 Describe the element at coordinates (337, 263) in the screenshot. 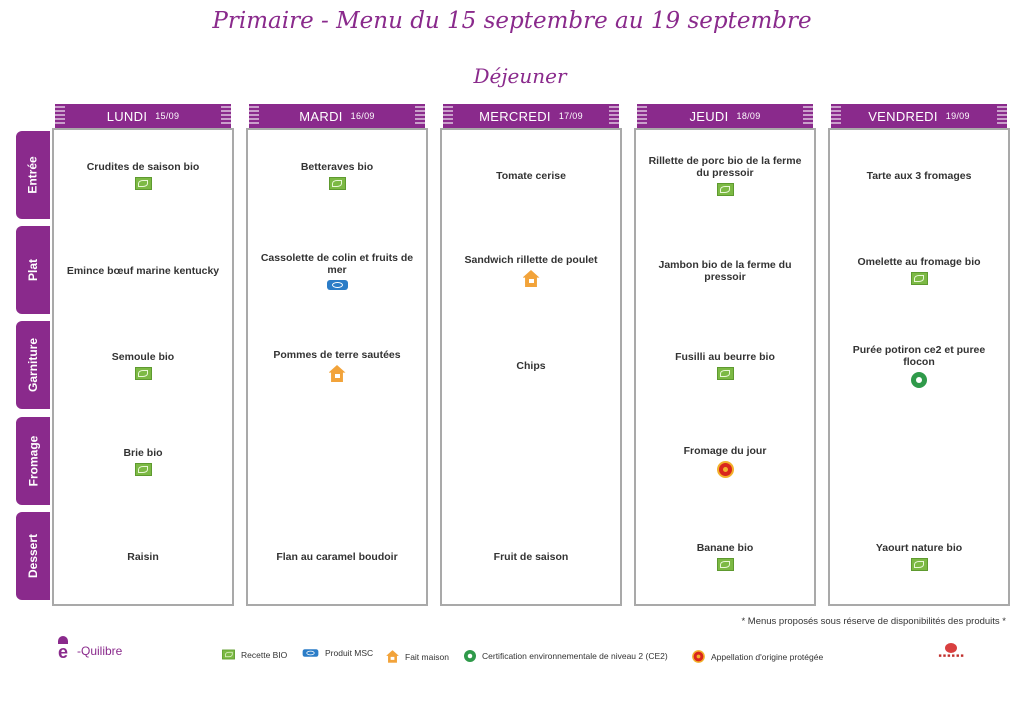

I see `dish-name: Cassolette de colin et fruits de mer` at that location.